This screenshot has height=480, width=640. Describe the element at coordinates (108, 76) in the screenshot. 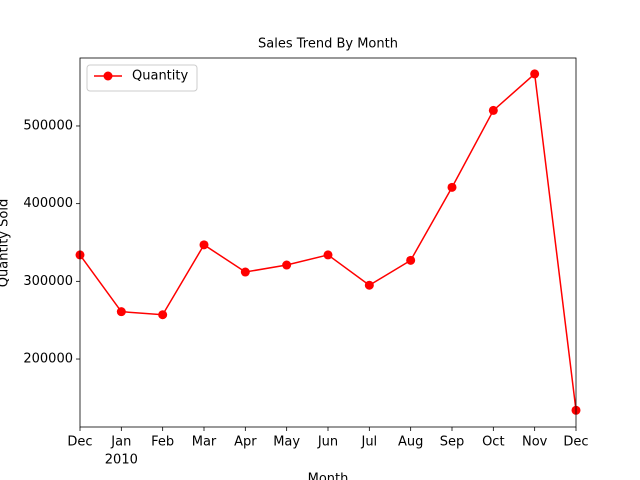

I see `legend-marker` at that location.